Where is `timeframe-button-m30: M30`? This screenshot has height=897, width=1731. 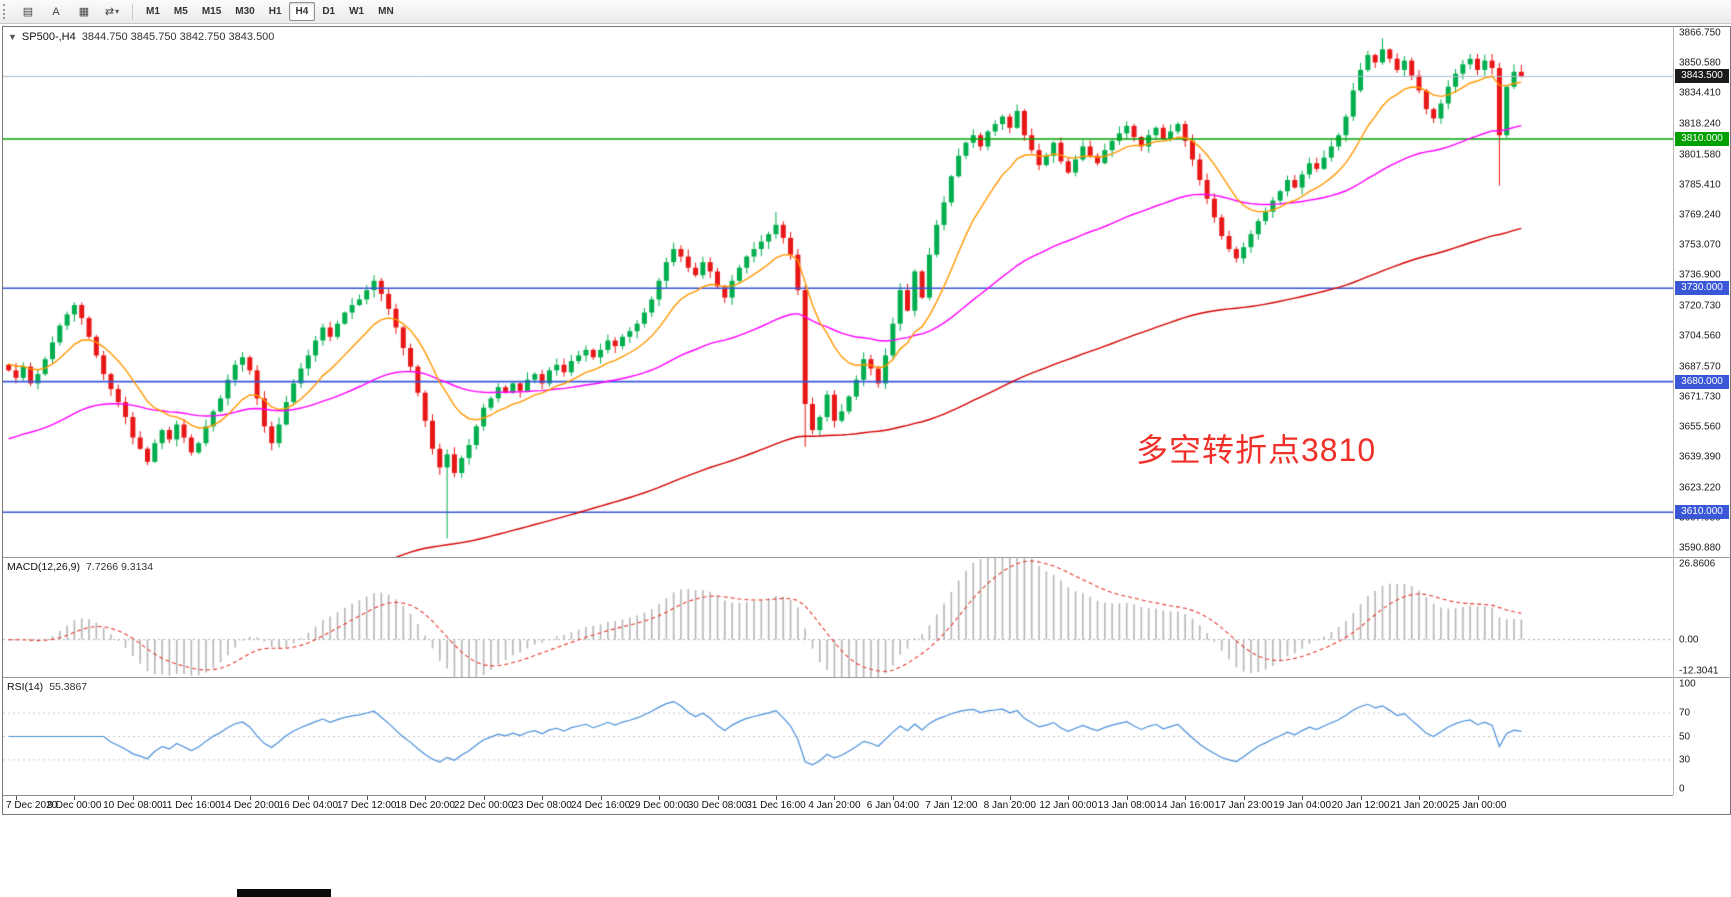 timeframe-button-m30: M30 is located at coordinates (245, 11).